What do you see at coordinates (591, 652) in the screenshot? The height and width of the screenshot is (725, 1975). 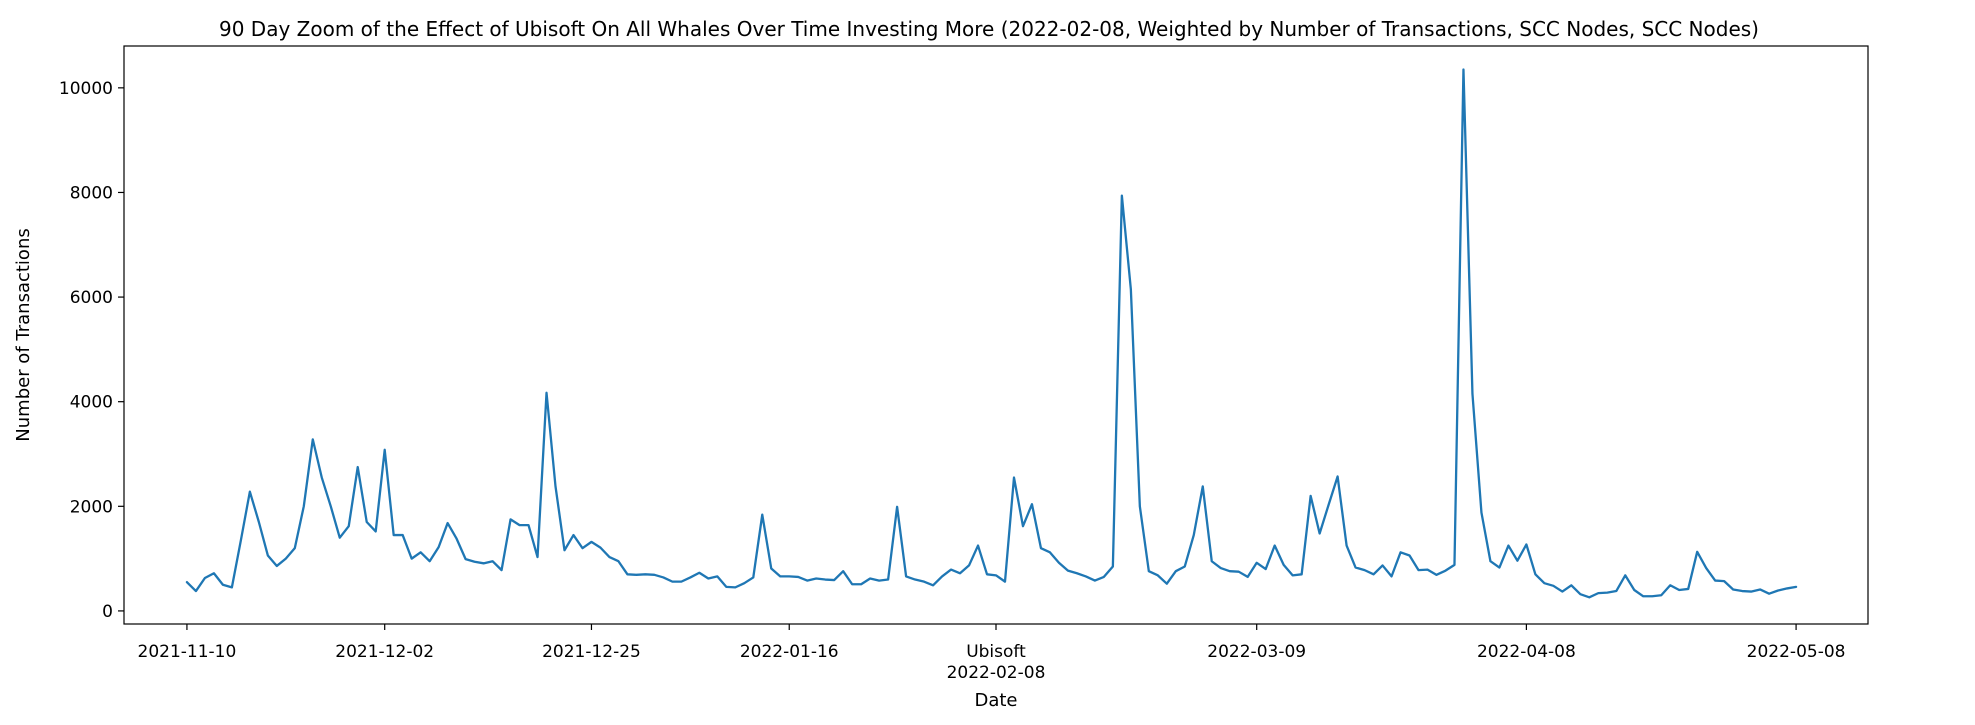 I see `x-tick-label: 2021-12-25` at bounding box center [591, 652].